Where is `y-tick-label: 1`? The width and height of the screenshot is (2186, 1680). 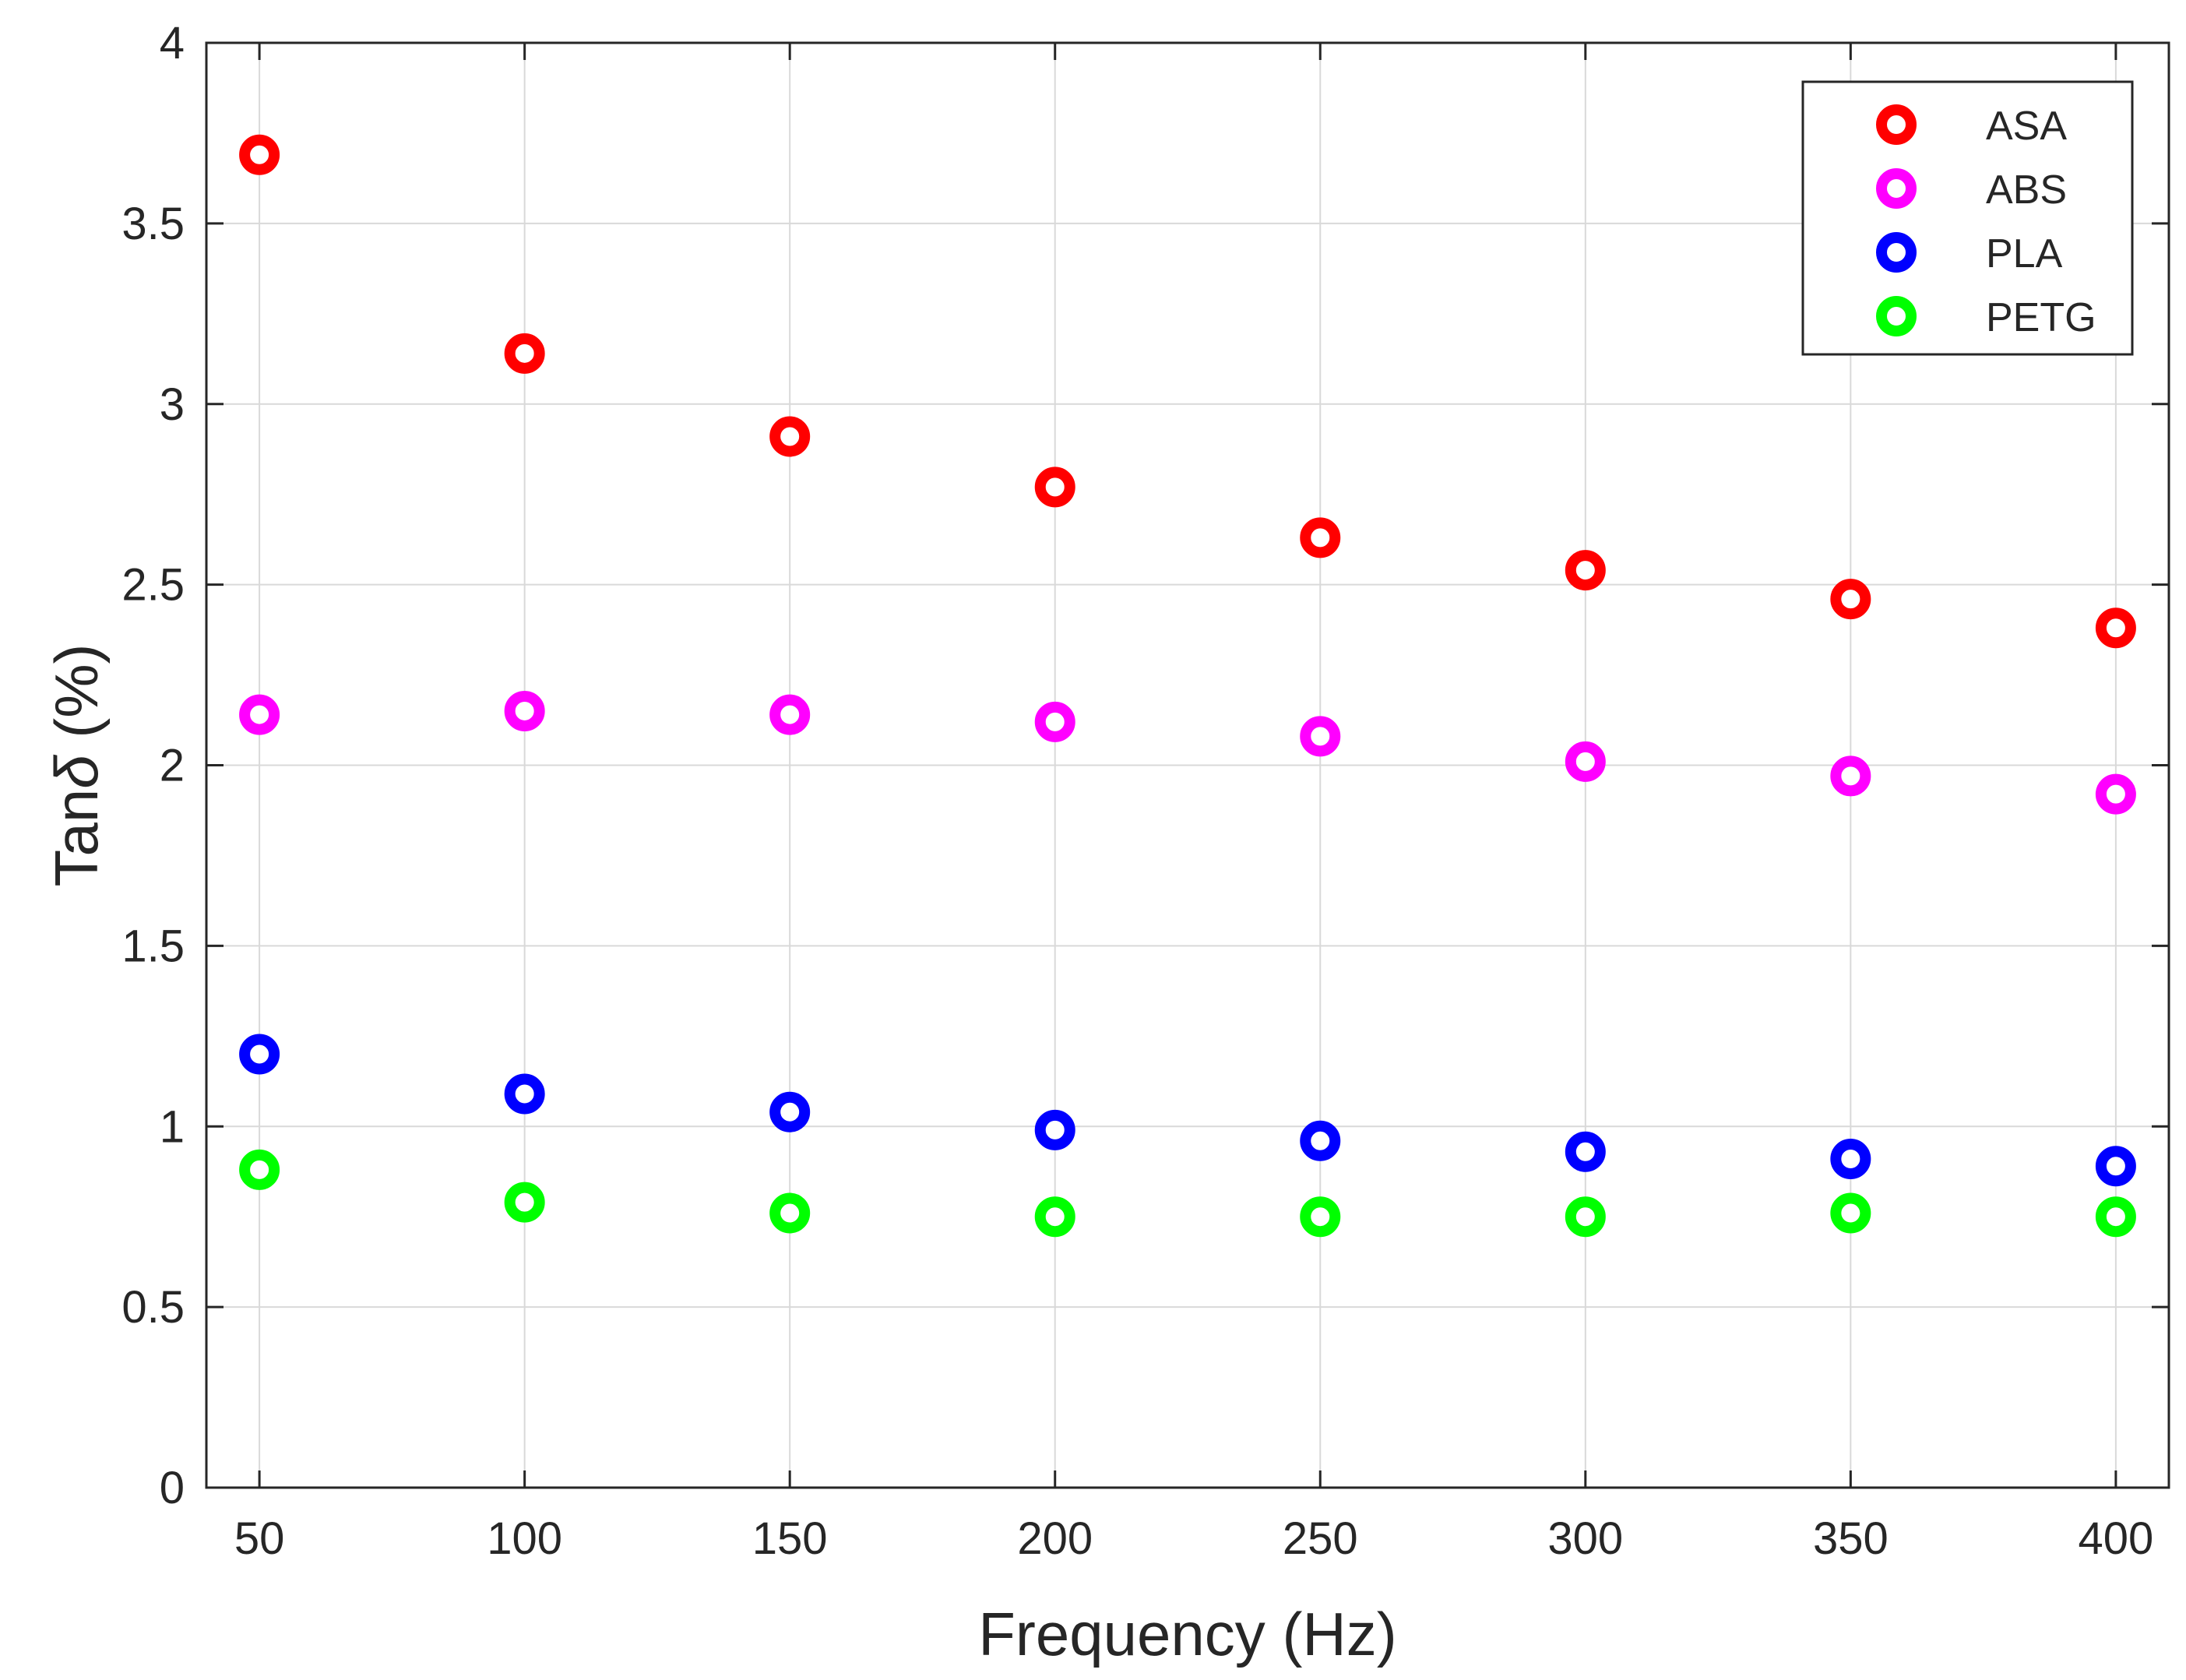 y-tick-label: 1 is located at coordinates (172, 1127).